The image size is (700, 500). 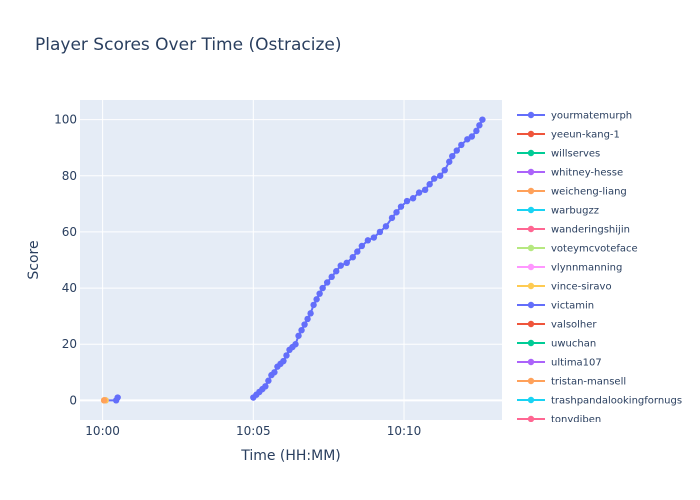 What do you see at coordinates (290, 456) in the screenshot?
I see `x-axis-title: Time (HH:MM)` at bounding box center [290, 456].